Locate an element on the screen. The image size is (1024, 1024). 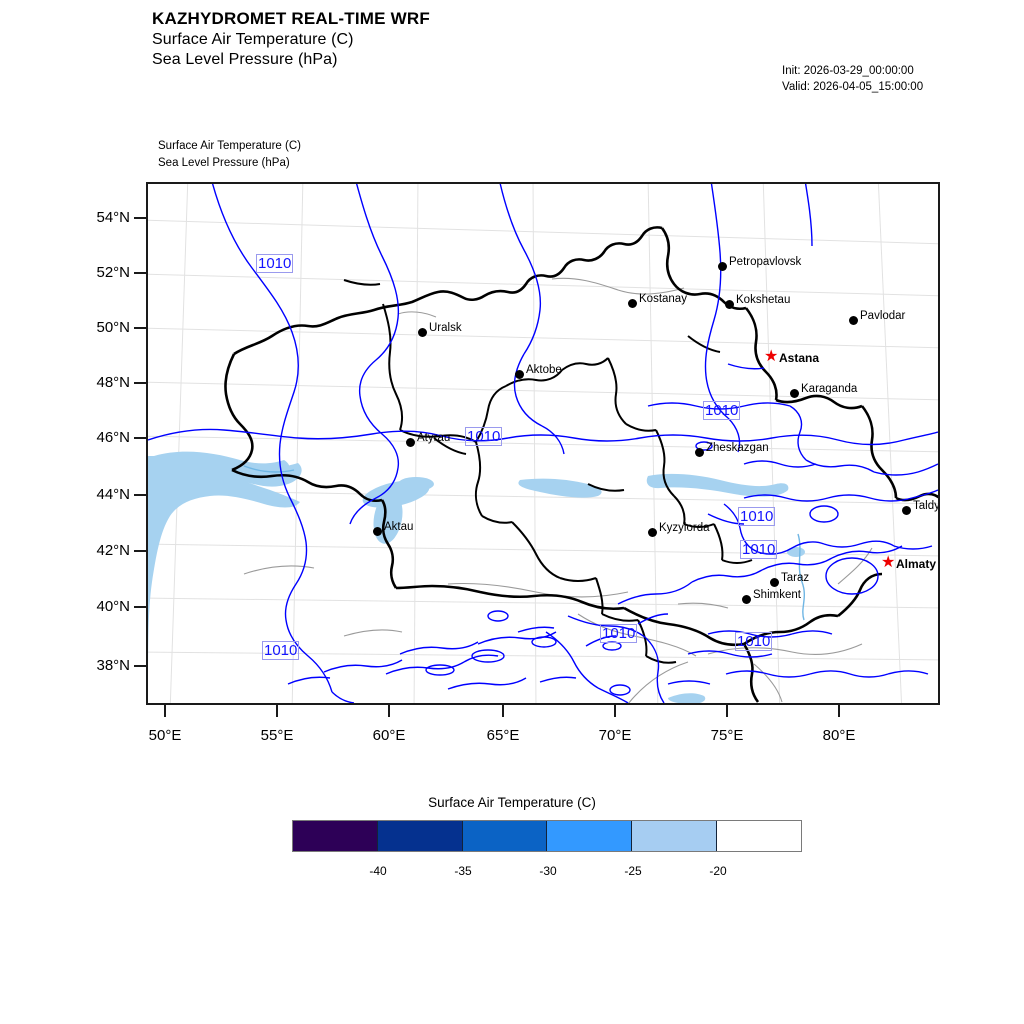
city-label-kostanay: Kostanay is located at coordinates (663, 299).